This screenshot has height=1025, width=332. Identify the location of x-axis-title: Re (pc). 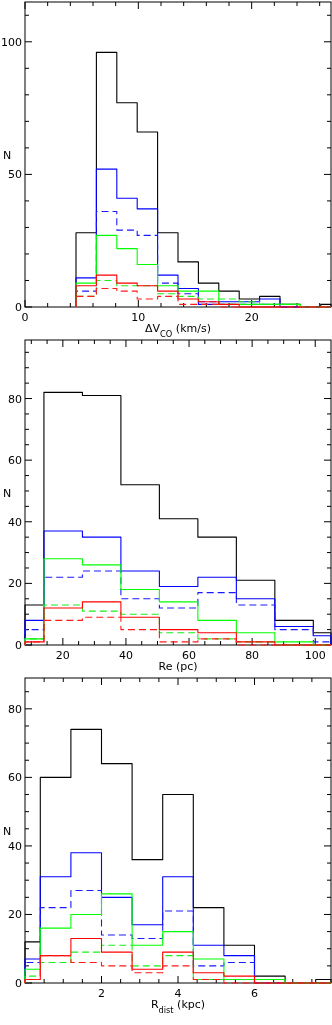
(178, 666).